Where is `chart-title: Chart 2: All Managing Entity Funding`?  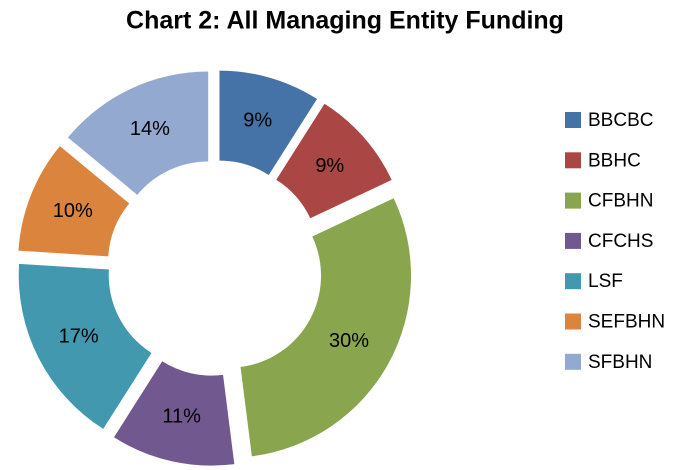 chart-title: Chart 2: All Managing Entity Funding is located at coordinates (345, 21).